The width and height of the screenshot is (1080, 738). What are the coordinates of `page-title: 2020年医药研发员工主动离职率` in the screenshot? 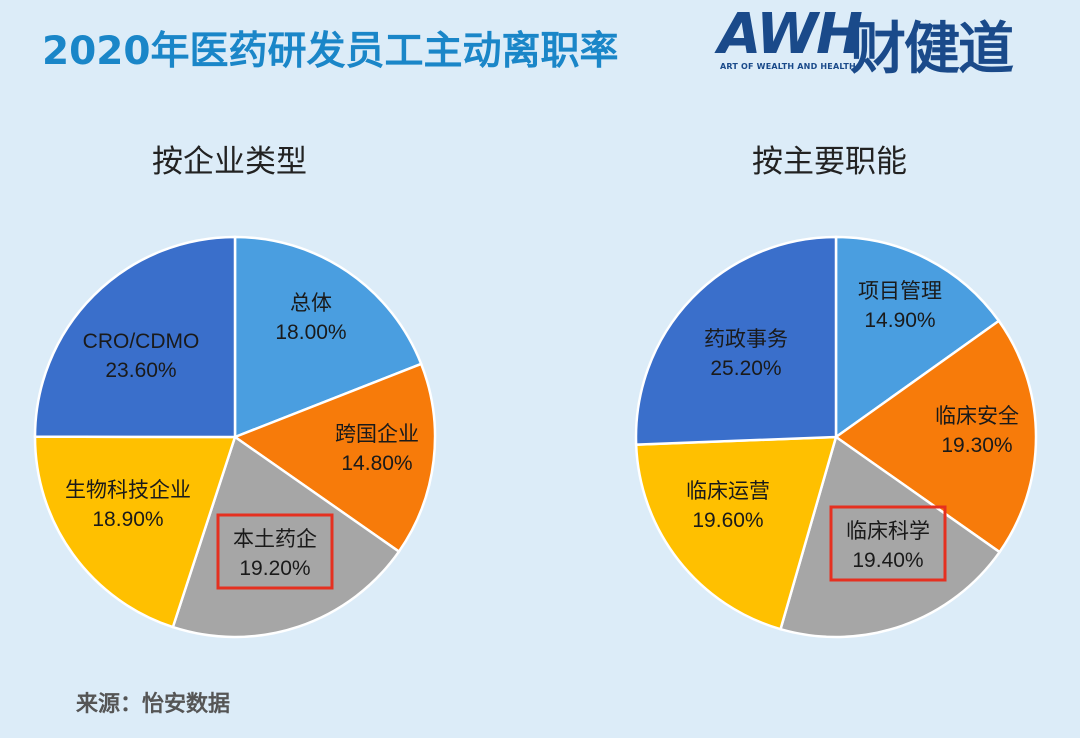 It's located at (330, 51).